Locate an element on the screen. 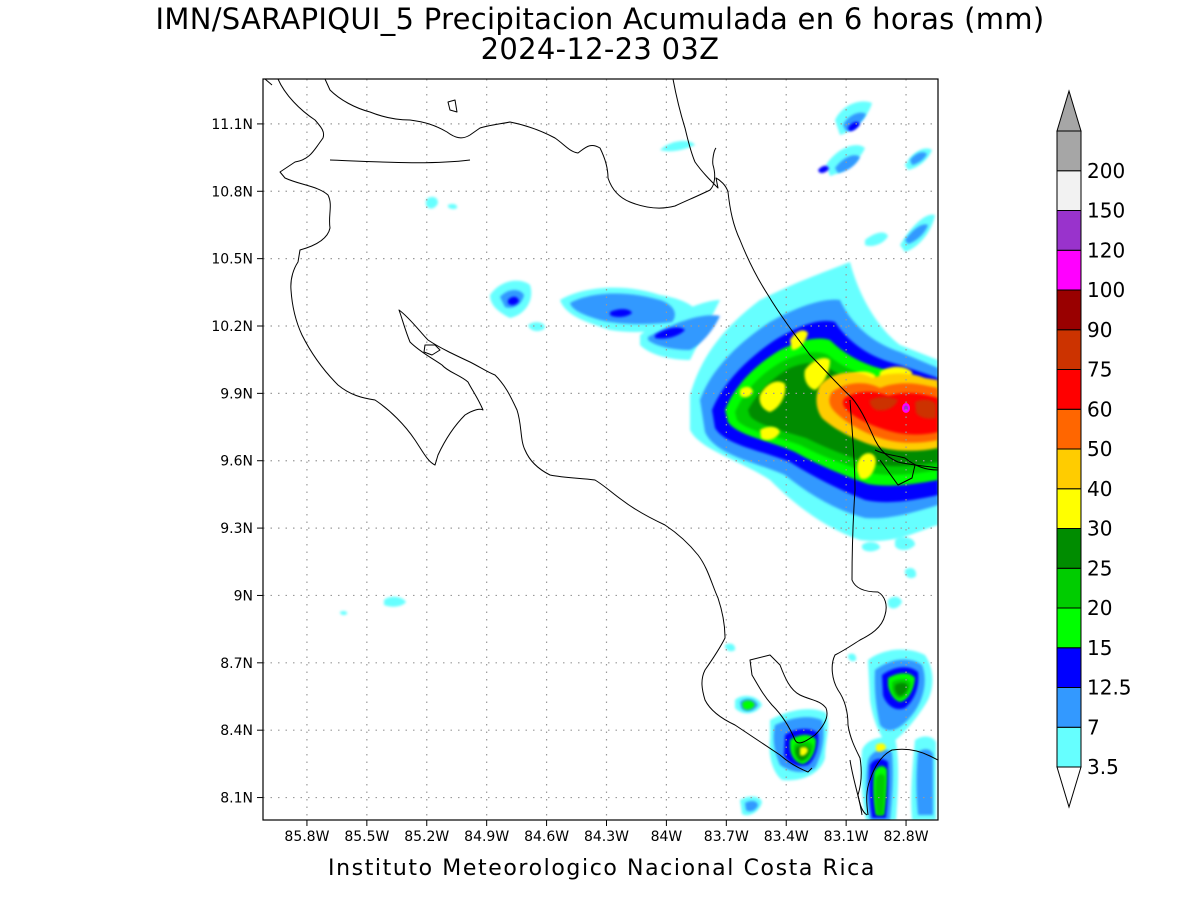  lat-tick-label: 10.2N is located at coordinates (232, 327).